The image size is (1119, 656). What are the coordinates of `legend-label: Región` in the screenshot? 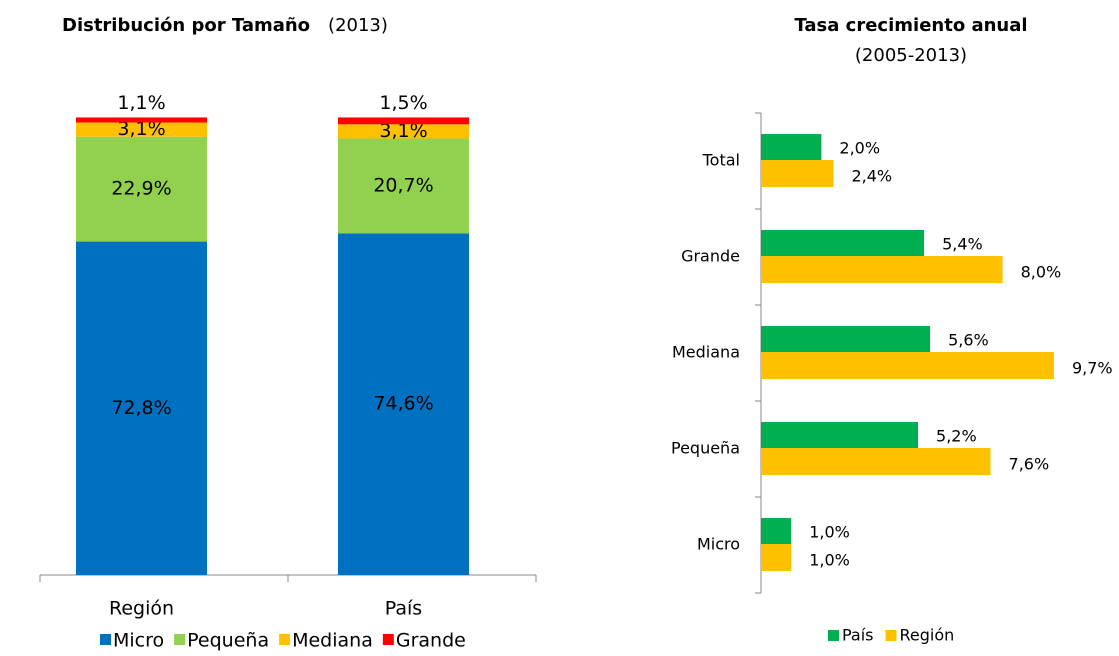 It's located at (927, 635).